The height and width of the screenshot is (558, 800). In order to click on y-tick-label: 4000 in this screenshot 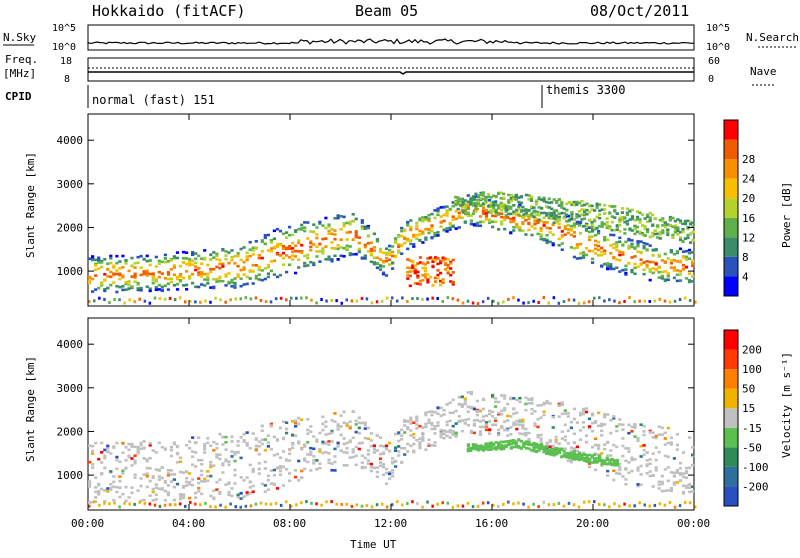, I will do `click(70, 344)`.